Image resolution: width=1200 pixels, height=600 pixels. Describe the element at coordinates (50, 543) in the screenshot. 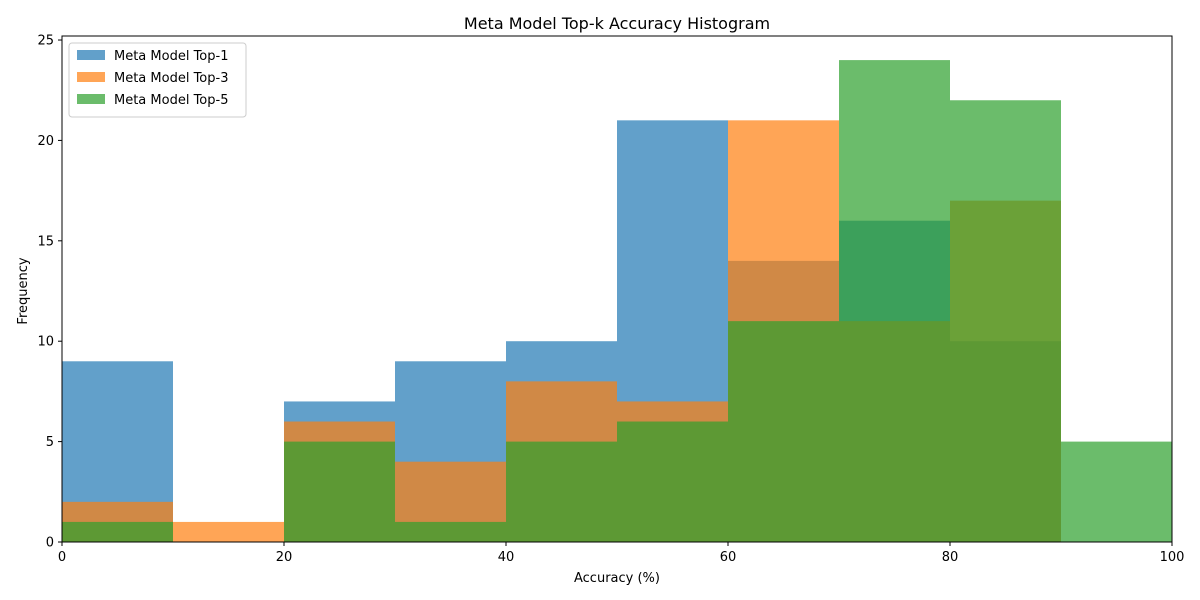

I see `y-tick-label: 0` at that location.